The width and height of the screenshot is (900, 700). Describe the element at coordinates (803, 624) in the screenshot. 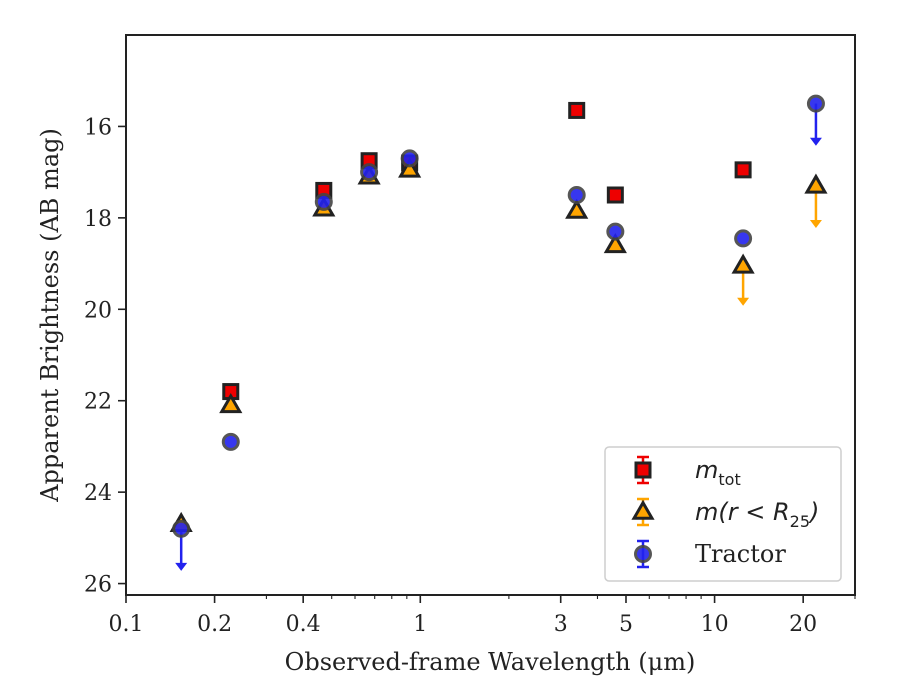

I see `x-tick-label: 20` at that location.